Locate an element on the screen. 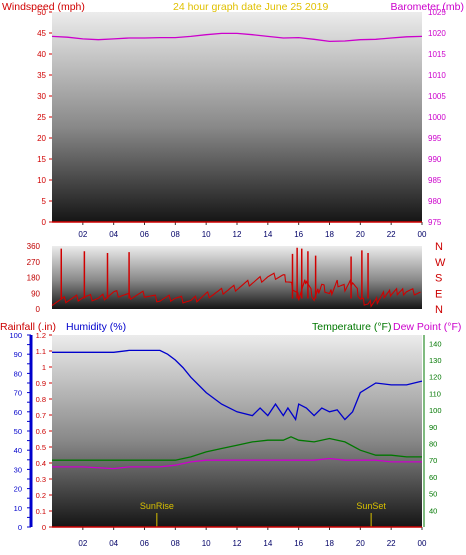 The image size is (466, 555). rainfall-axis-label: Rainfall (.in) is located at coordinates (28, 327).